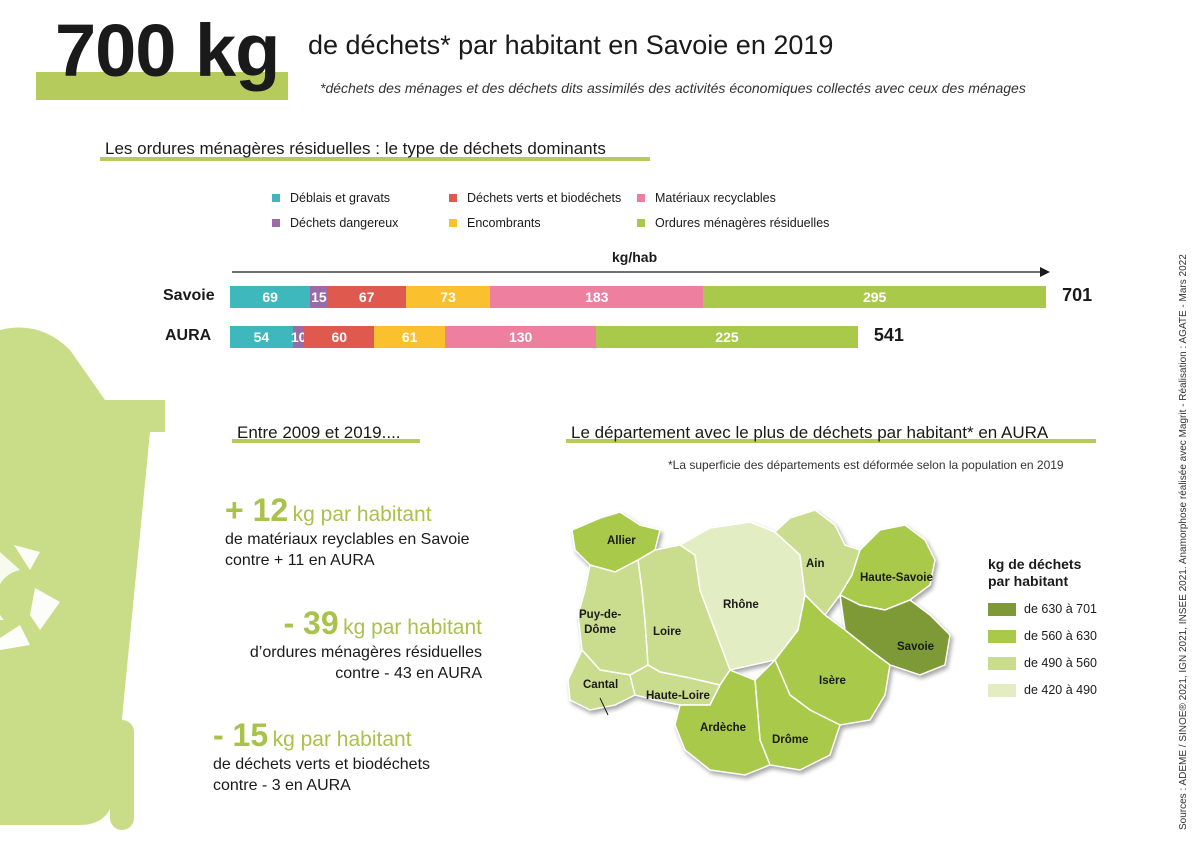  I want to click on map-department-label: Isère, so click(832, 681).